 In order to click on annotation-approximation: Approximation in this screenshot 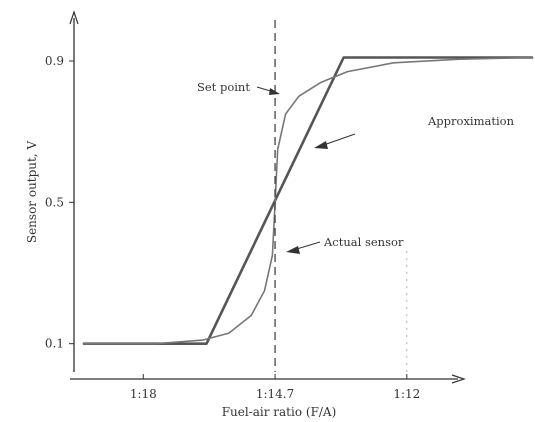, I will do `click(471, 121)`.